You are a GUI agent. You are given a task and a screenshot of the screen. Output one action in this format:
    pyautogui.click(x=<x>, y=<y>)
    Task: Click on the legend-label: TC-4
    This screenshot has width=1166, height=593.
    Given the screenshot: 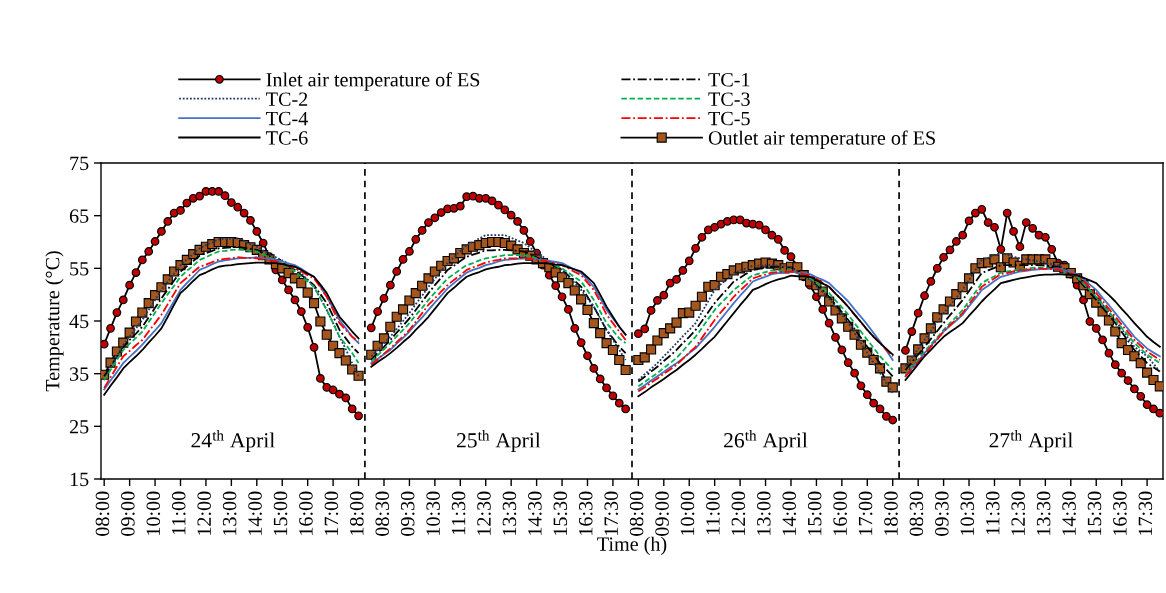 What is the action you would take?
    pyautogui.click(x=287, y=118)
    